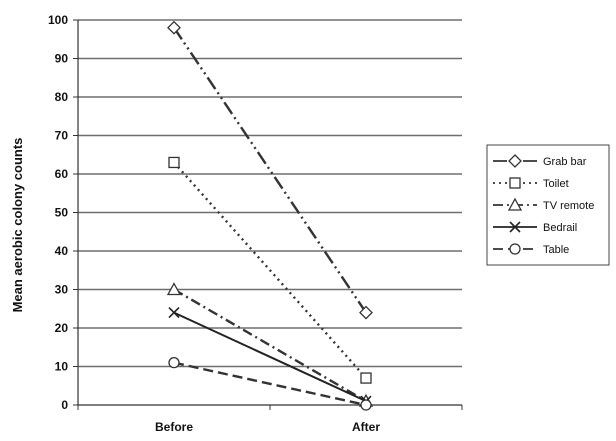 The image size is (616, 441). What do you see at coordinates (62, 174) in the screenshot?
I see `y-tick-label-60: 60` at bounding box center [62, 174].